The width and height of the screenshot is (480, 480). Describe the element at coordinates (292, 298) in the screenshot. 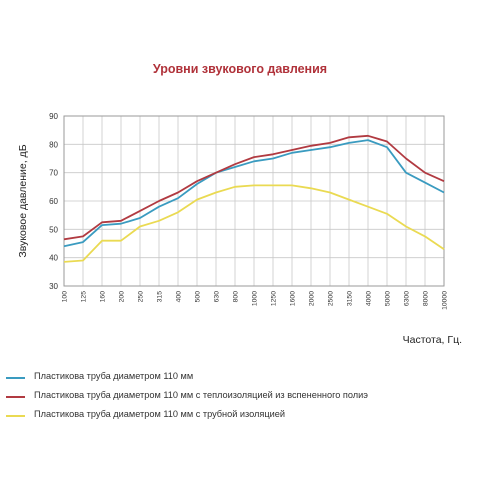

I see `x-tick-label: 1600` at that location.